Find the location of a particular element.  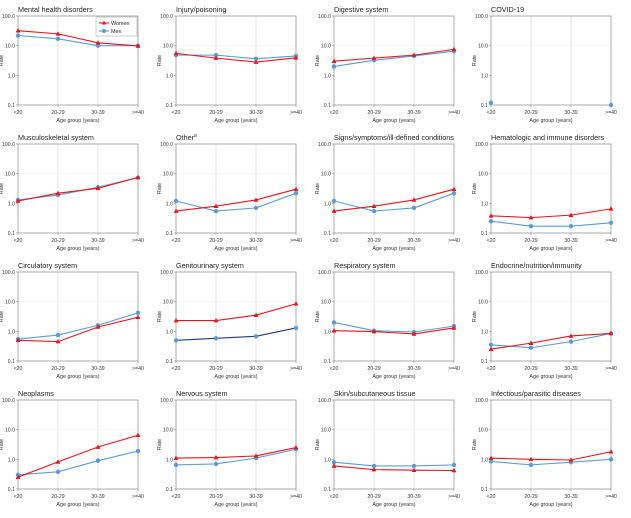

chart-title: Genitourinary system is located at coordinates (210, 265).